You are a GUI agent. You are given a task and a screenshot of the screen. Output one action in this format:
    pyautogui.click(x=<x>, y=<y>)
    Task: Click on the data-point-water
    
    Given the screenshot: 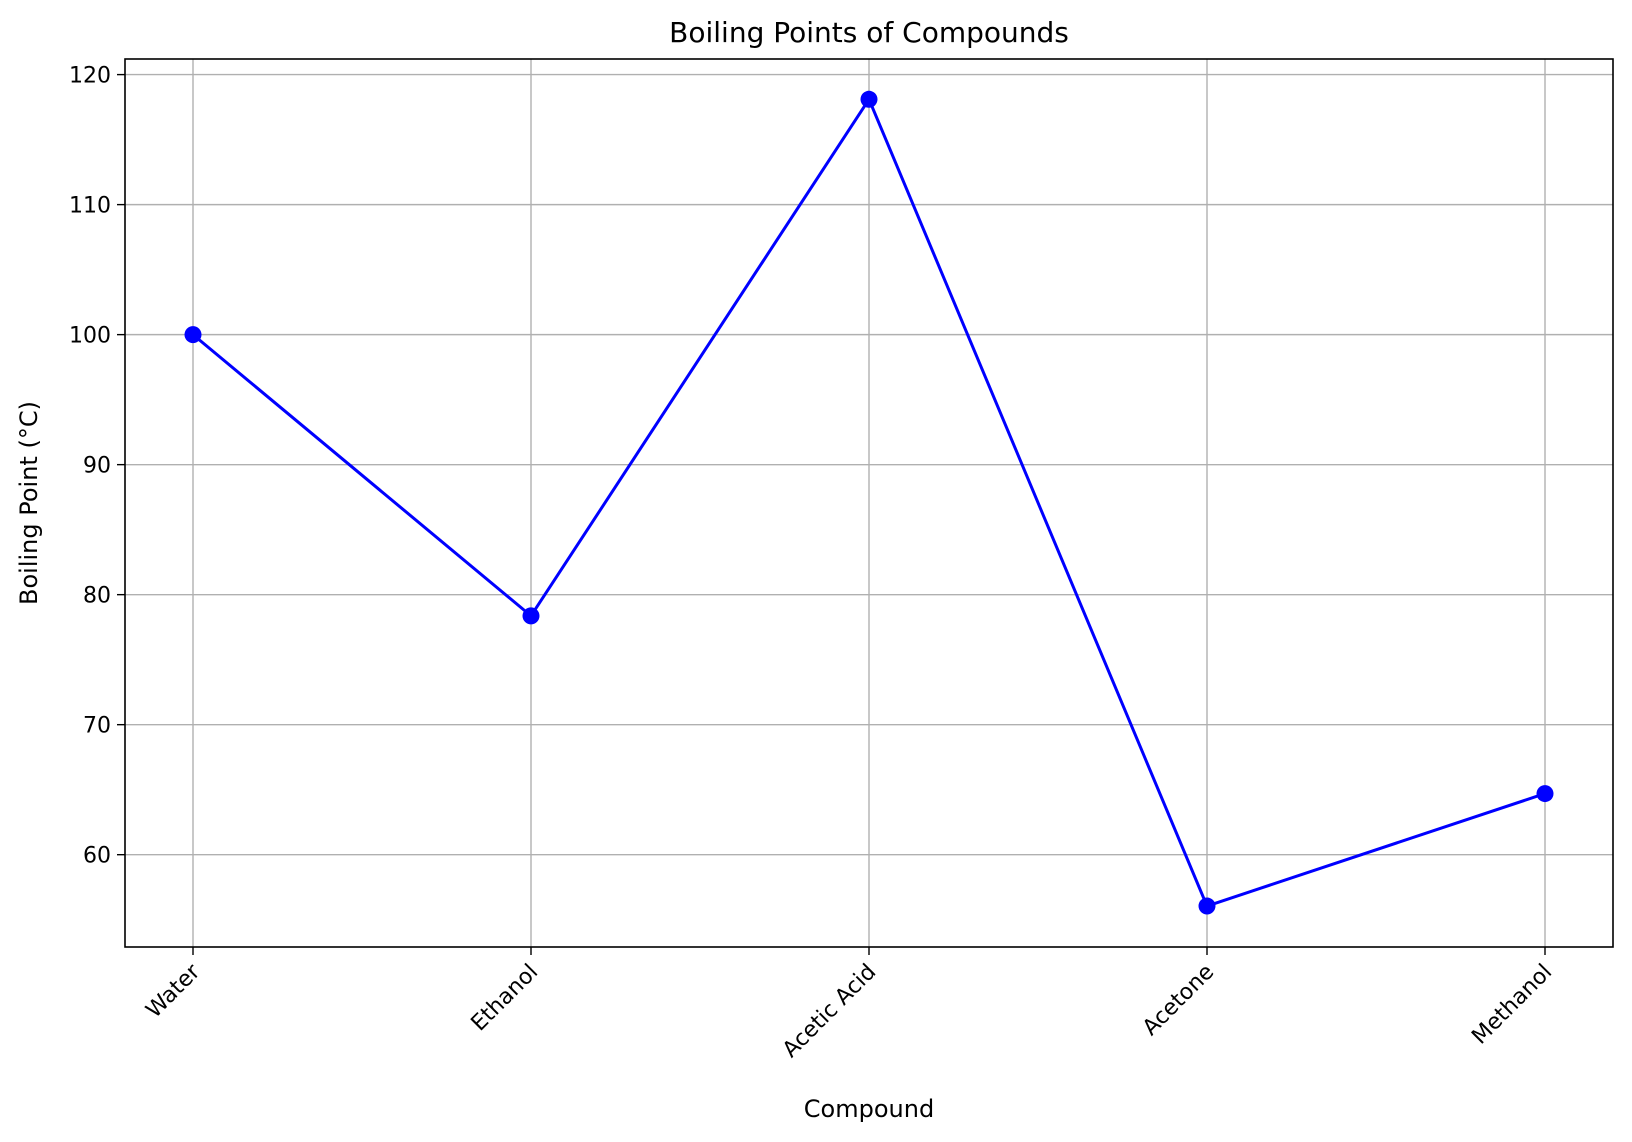 What is the action you would take?
    pyautogui.click(x=193, y=335)
    